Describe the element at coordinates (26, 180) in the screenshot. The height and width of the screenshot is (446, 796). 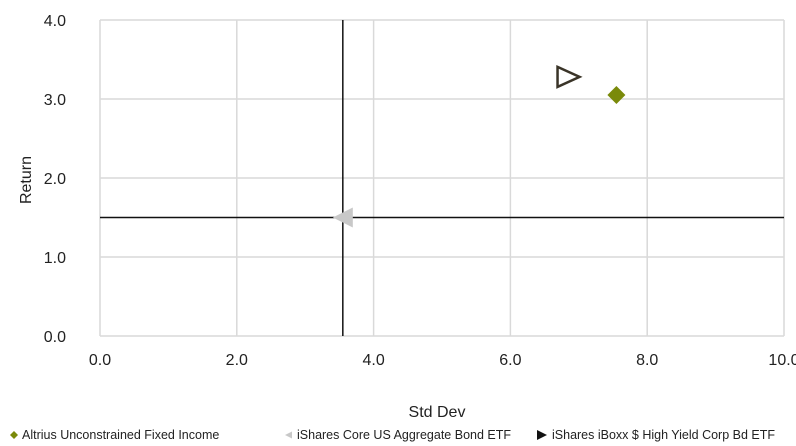
I see `y-axis-title: Return` at that location.